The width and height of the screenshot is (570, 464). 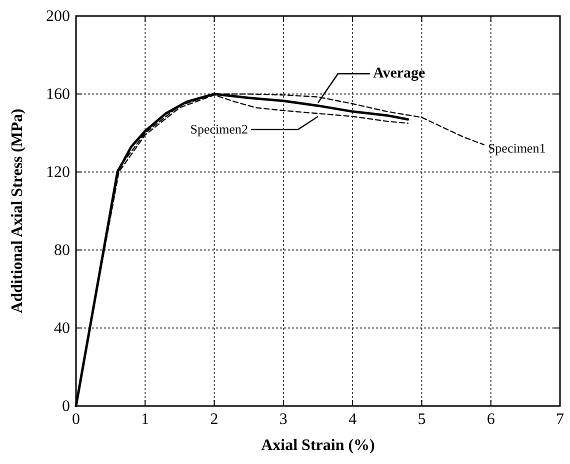 What do you see at coordinates (490, 419) in the screenshot?
I see `x-tick-label: 6` at bounding box center [490, 419].